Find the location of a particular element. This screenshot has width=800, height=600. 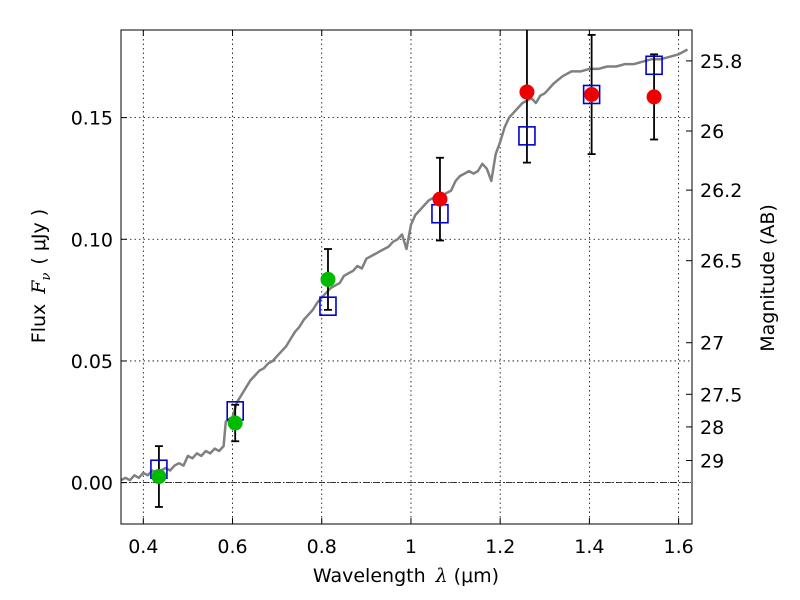

y-axis-label-text: Flux is located at coordinates (39, 324).